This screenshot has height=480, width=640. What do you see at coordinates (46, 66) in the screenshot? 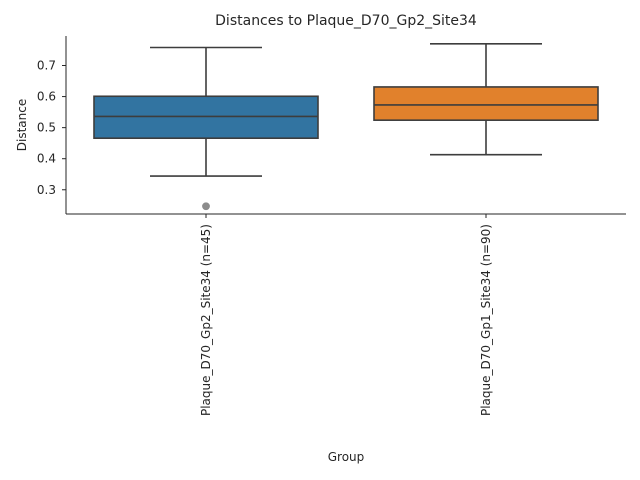
I see `y-tick-label: 0.7` at bounding box center [46, 66].